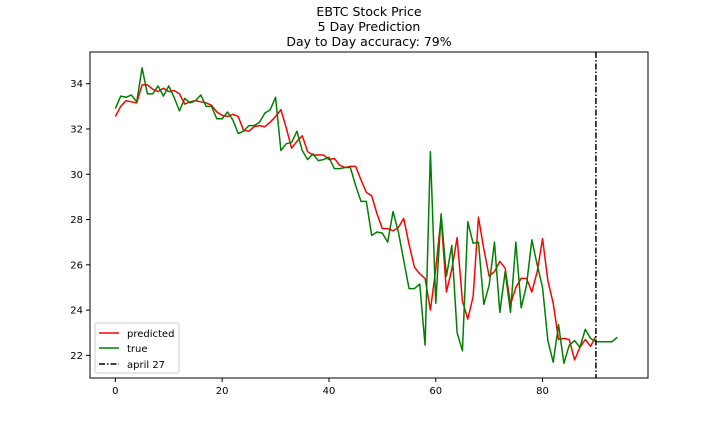  I want to click on legend: predicted true april 27, so click(137, 348).